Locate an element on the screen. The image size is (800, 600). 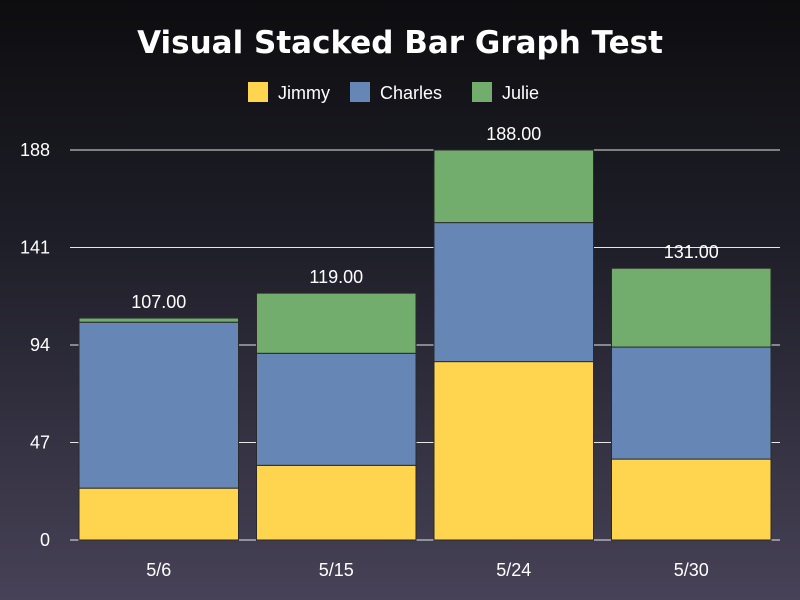
x-tick-label: 5/6 is located at coordinates (158, 570).